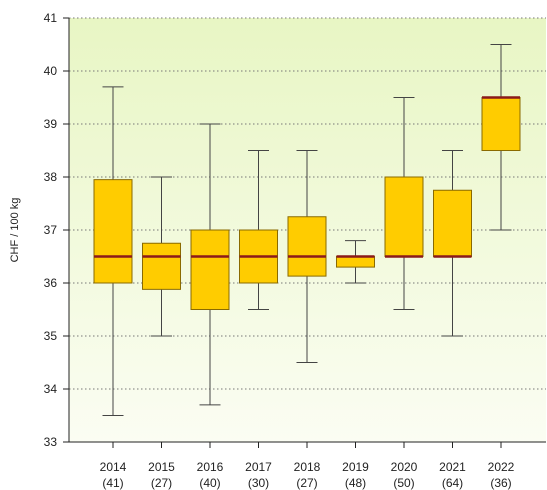 This screenshot has height=490, width=547. I want to click on x-tick-label-year: 2017, so click(258, 467).